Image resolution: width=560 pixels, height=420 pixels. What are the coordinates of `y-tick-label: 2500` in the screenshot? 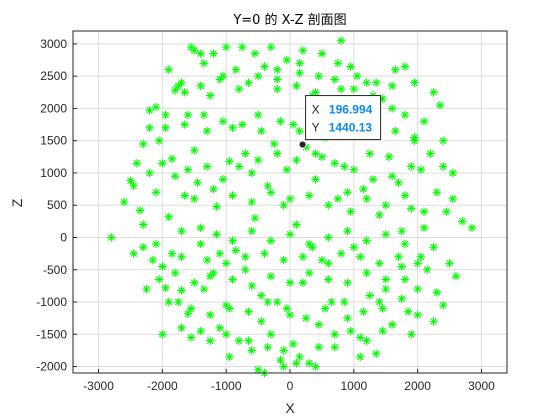 It's located at (53, 76).